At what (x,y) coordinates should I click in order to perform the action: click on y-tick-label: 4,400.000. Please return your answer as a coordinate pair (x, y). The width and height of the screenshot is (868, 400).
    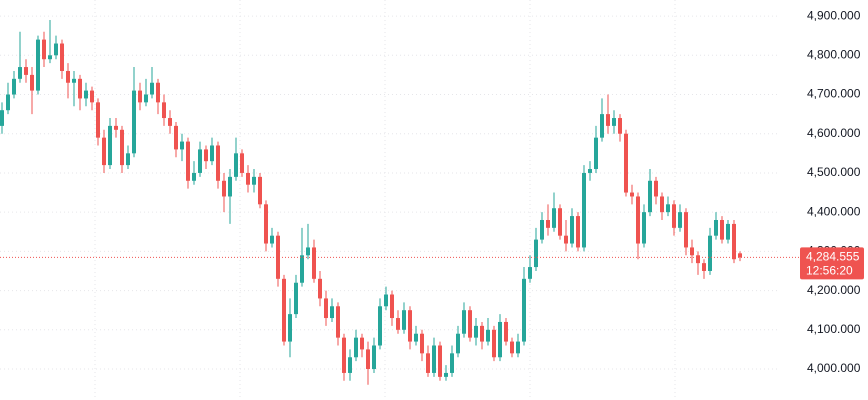
    Looking at the image, I should click on (834, 211).